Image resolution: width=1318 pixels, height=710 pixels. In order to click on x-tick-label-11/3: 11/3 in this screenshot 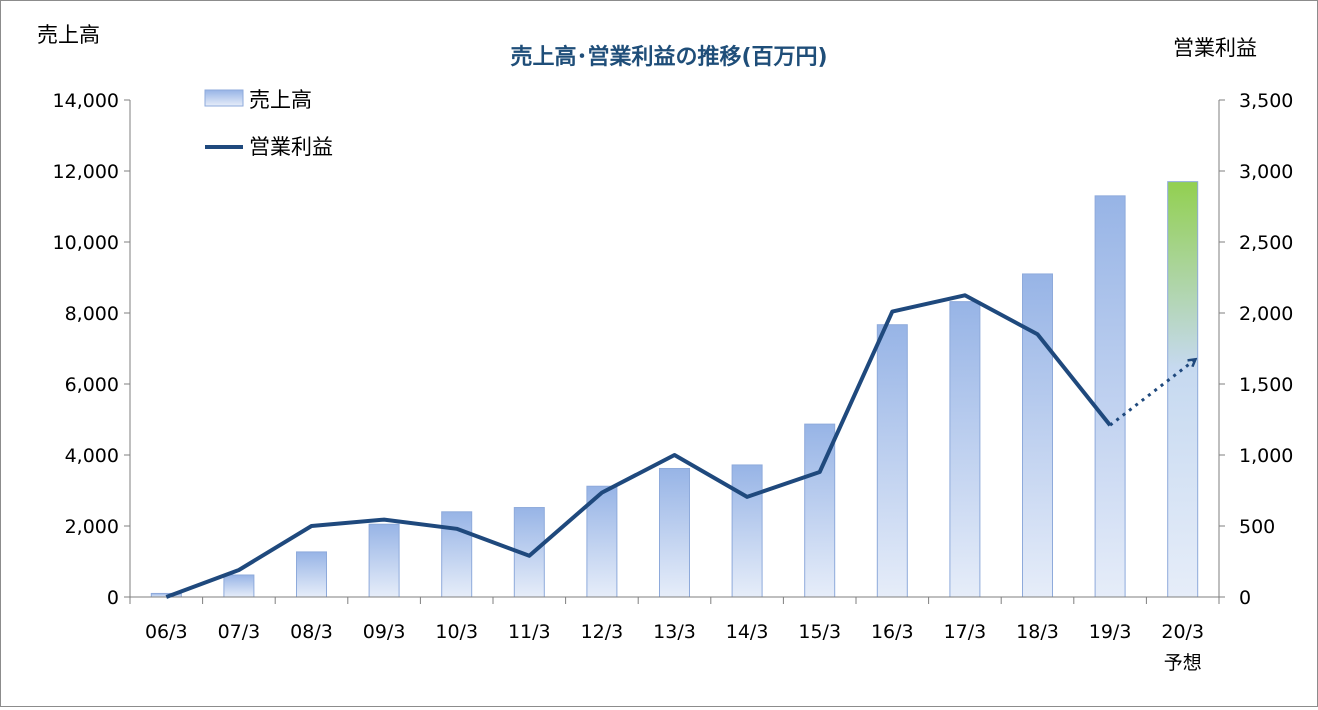, I will do `click(529, 632)`.